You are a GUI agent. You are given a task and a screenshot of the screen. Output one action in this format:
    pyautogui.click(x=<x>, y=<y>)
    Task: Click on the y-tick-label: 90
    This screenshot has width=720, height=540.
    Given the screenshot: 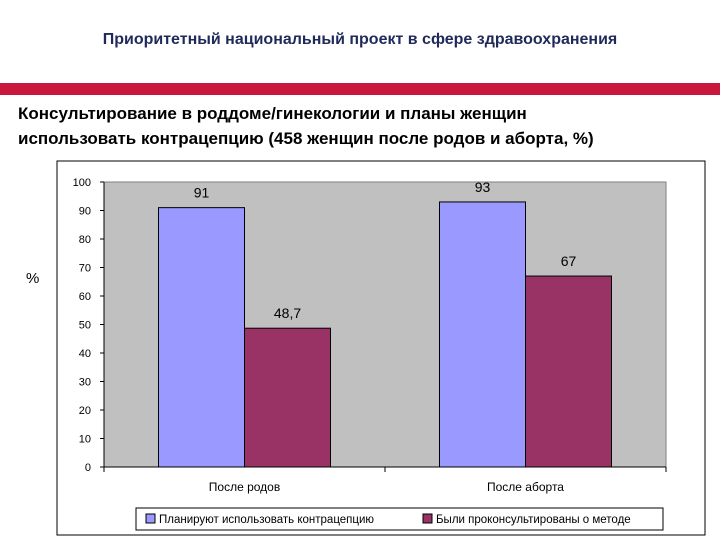 What is the action you would take?
    pyautogui.click(x=85, y=212)
    